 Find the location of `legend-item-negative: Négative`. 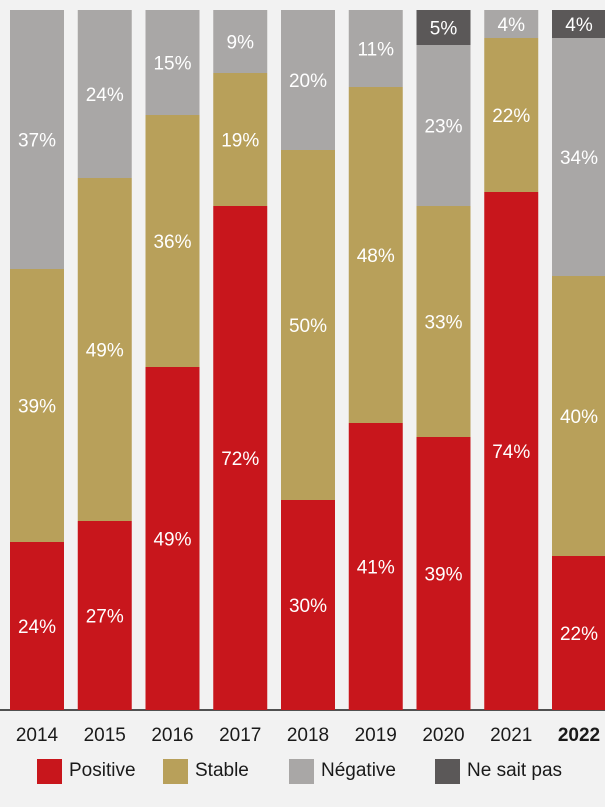

legend-item-negative: Négative is located at coordinates (342, 771).